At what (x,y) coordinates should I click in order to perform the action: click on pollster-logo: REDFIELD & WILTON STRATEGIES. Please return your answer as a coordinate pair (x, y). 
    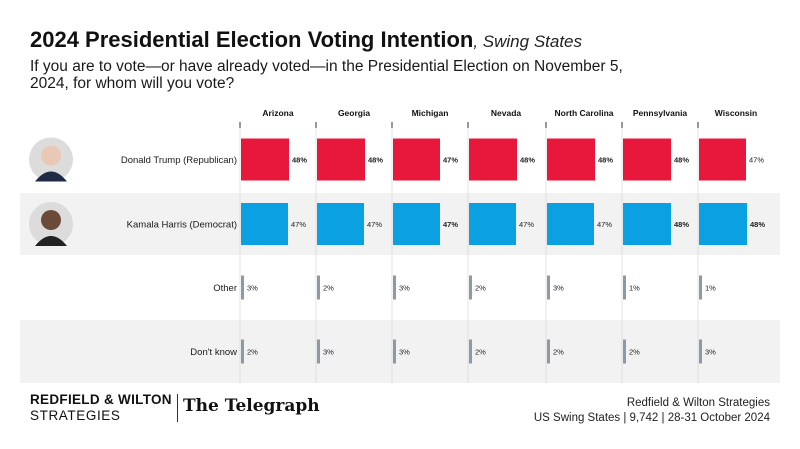
    Looking at the image, I should click on (101, 407).